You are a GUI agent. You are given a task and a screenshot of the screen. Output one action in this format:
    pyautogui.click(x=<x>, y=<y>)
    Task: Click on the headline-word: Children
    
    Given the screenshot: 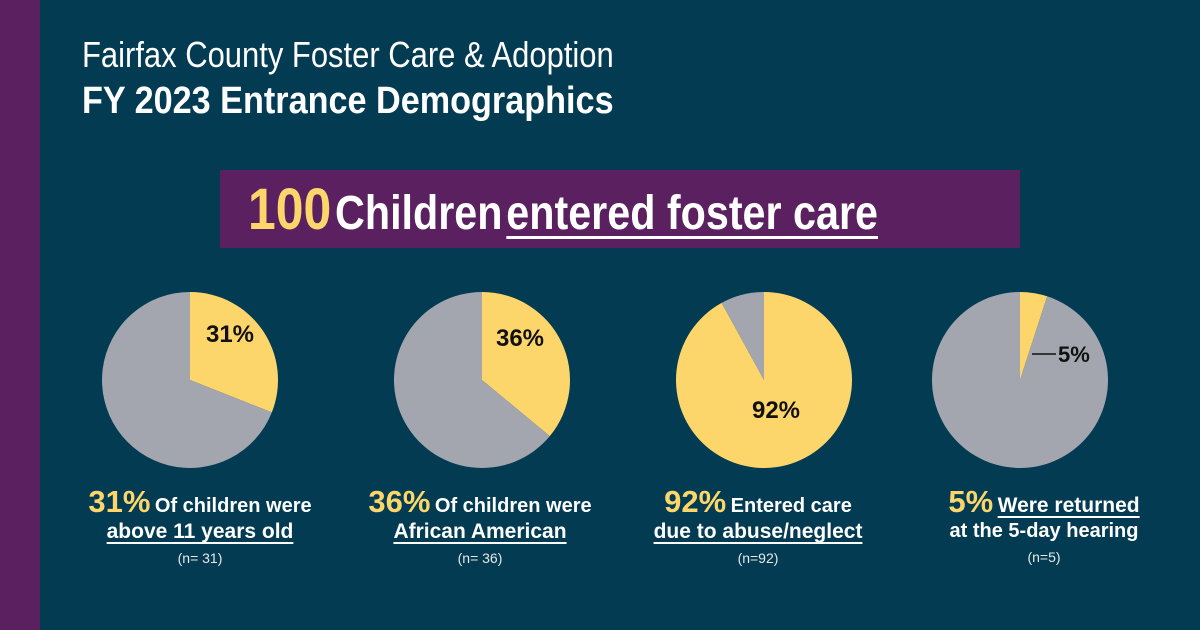 What is the action you would take?
    pyautogui.click(x=419, y=213)
    